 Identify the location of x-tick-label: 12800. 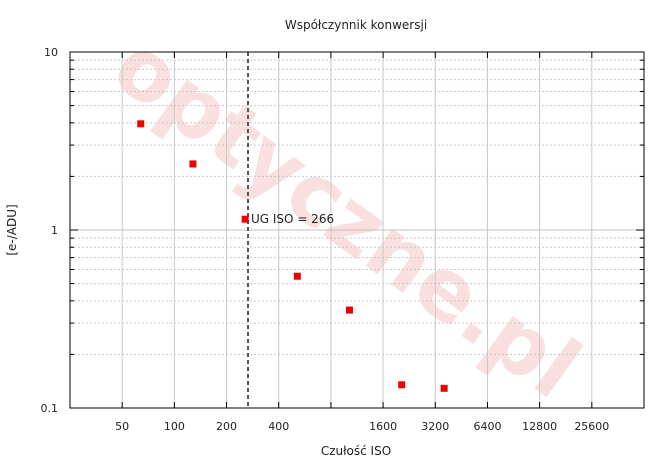
(539, 426).